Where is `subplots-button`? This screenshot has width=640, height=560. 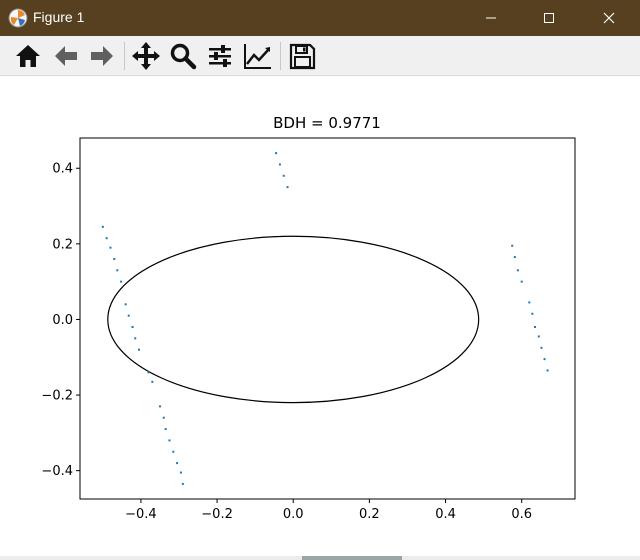
subplots-button is located at coordinates (220, 56).